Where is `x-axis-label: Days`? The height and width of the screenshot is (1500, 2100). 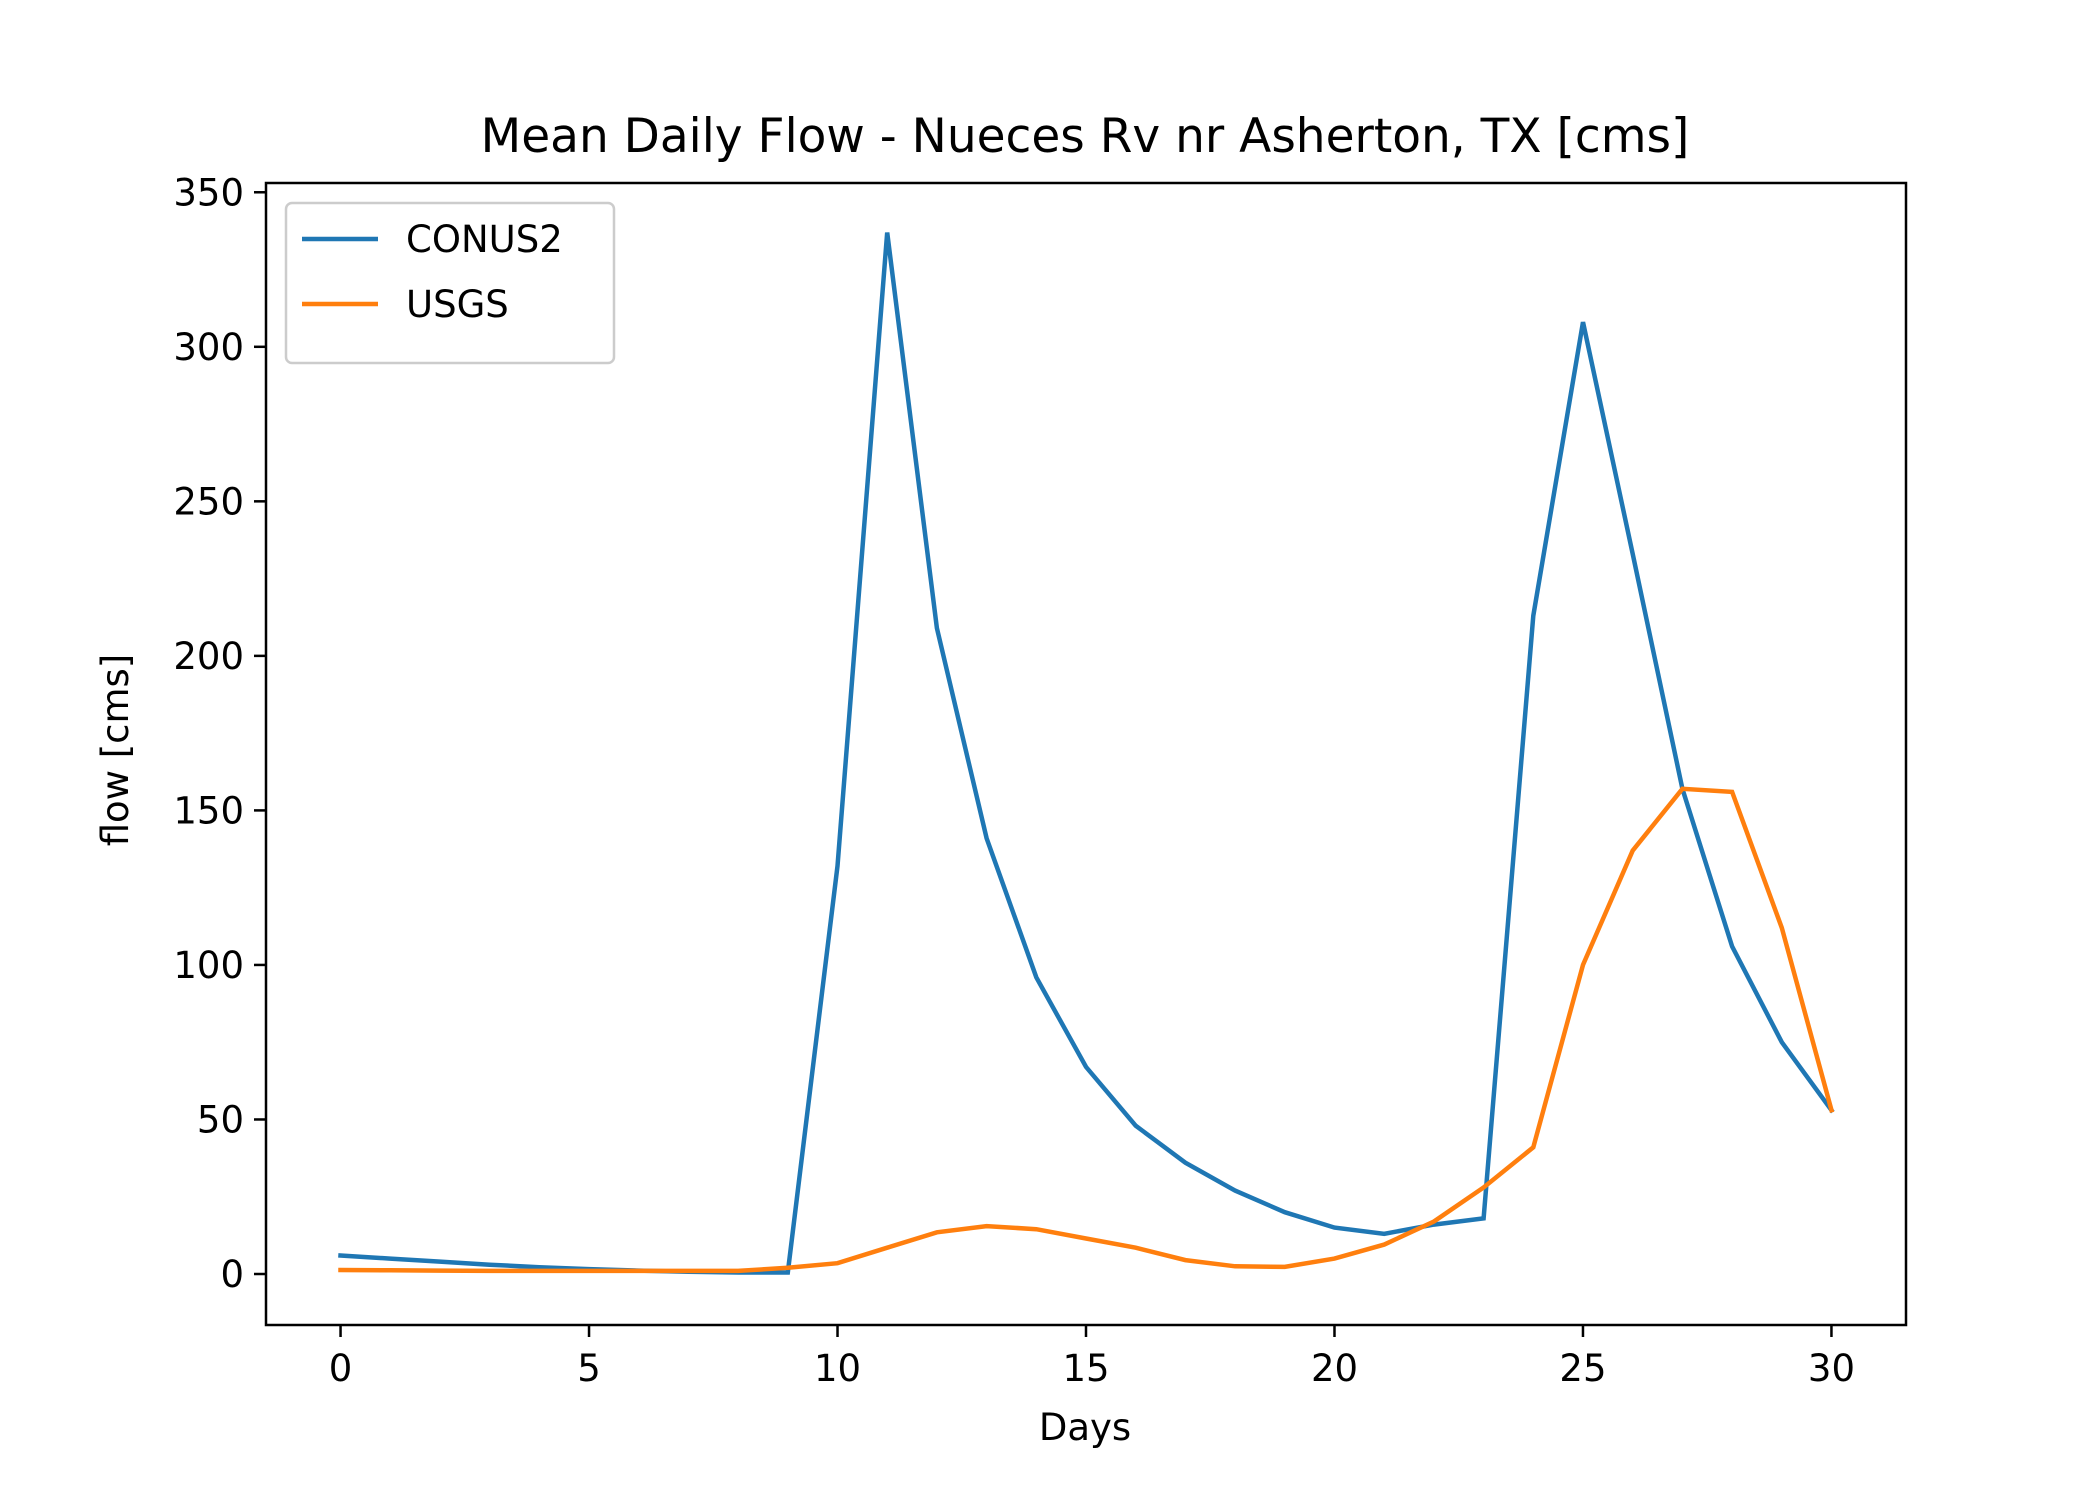
x-axis-label: Days is located at coordinates (1085, 1427).